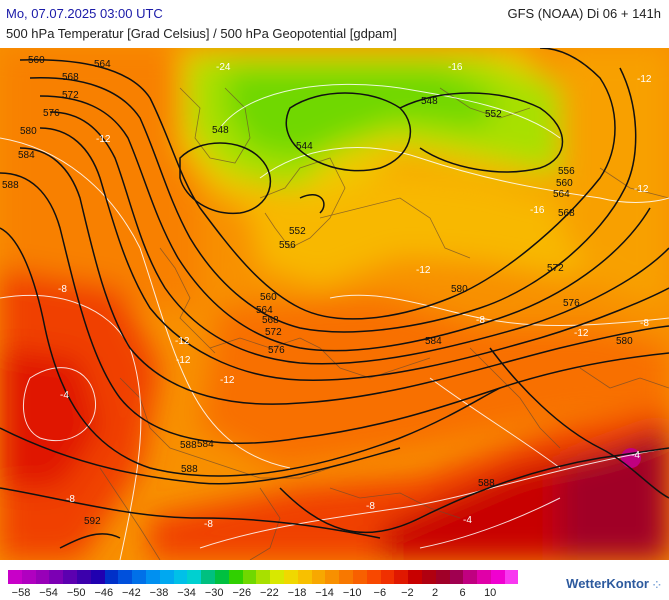 The height and width of the screenshot is (600, 669). I want to click on legend-tick-label: −54, so click(48, 593).